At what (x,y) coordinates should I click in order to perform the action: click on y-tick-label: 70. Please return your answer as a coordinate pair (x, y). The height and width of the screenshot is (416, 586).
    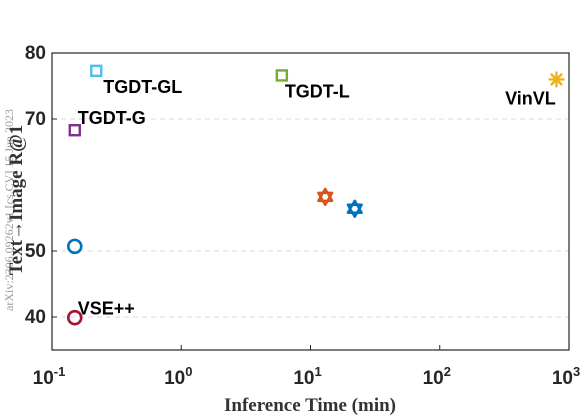
    Looking at the image, I should click on (35, 119).